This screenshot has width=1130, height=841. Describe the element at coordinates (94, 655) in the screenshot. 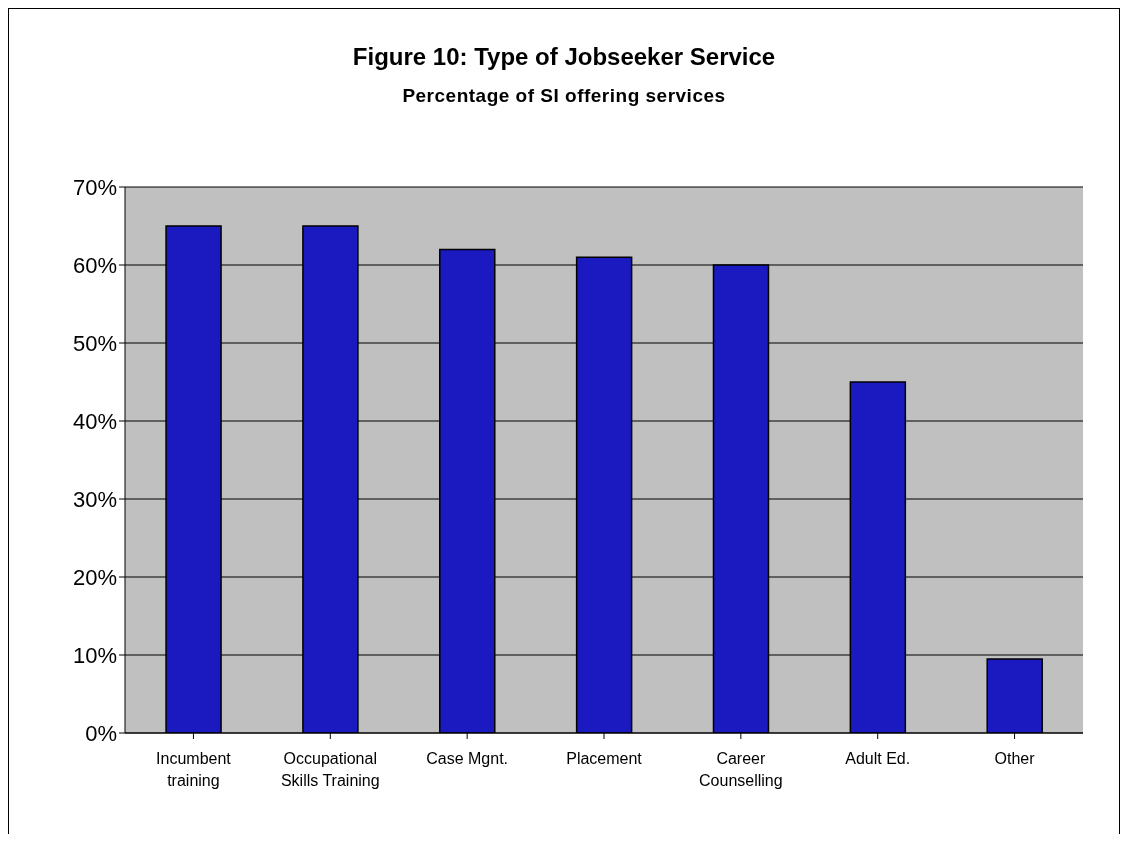

I see `y-tick-label: 10%` at that location.